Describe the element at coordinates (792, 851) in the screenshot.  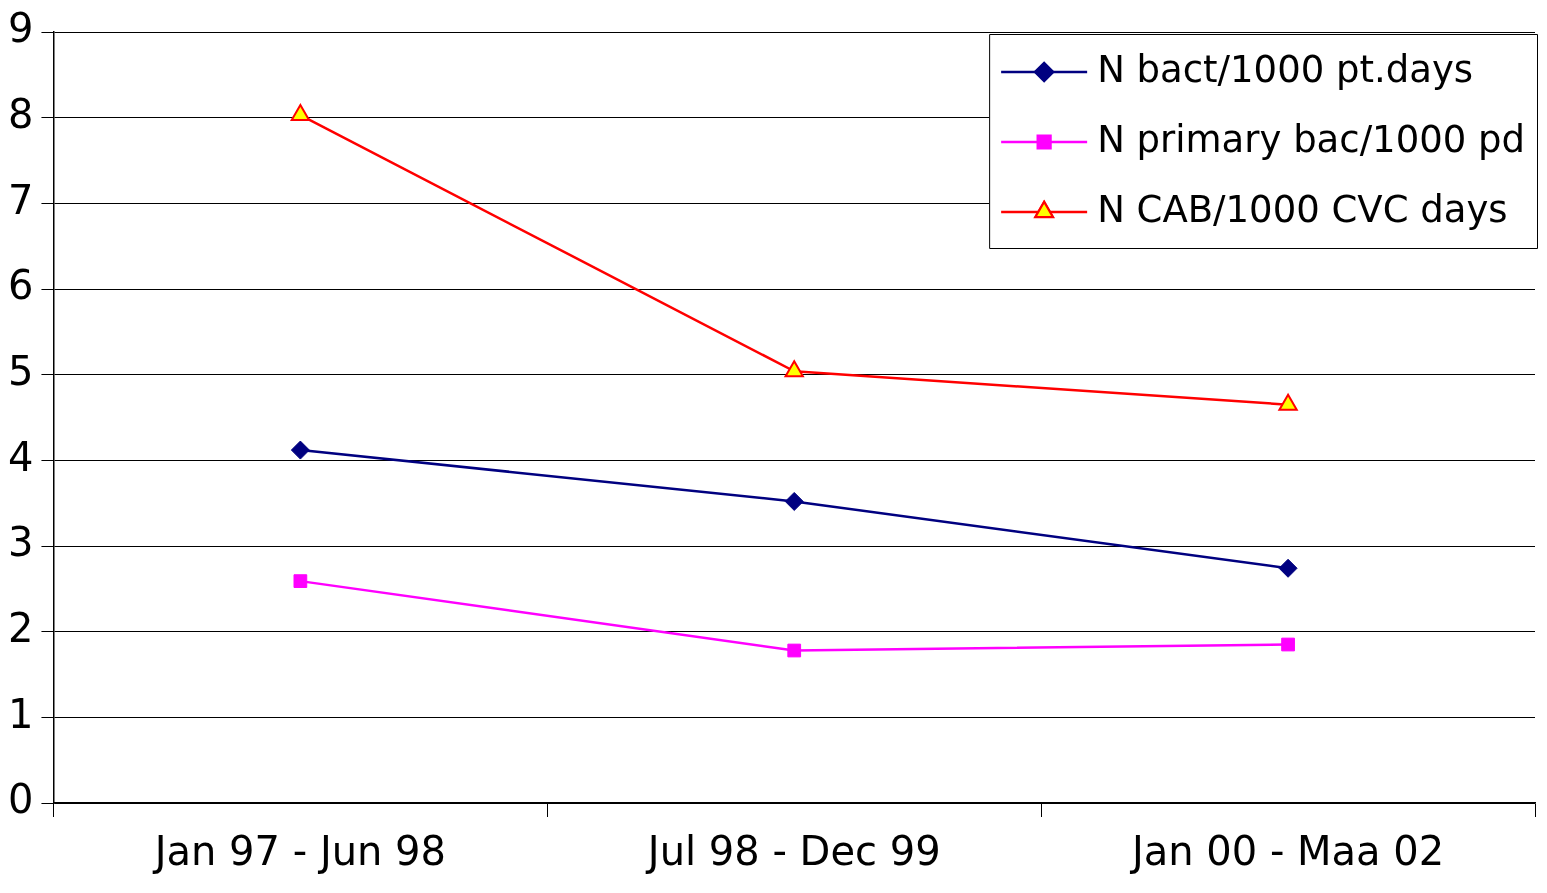
I see `x-tick-label: Jul 98 - Dec 99` at that location.